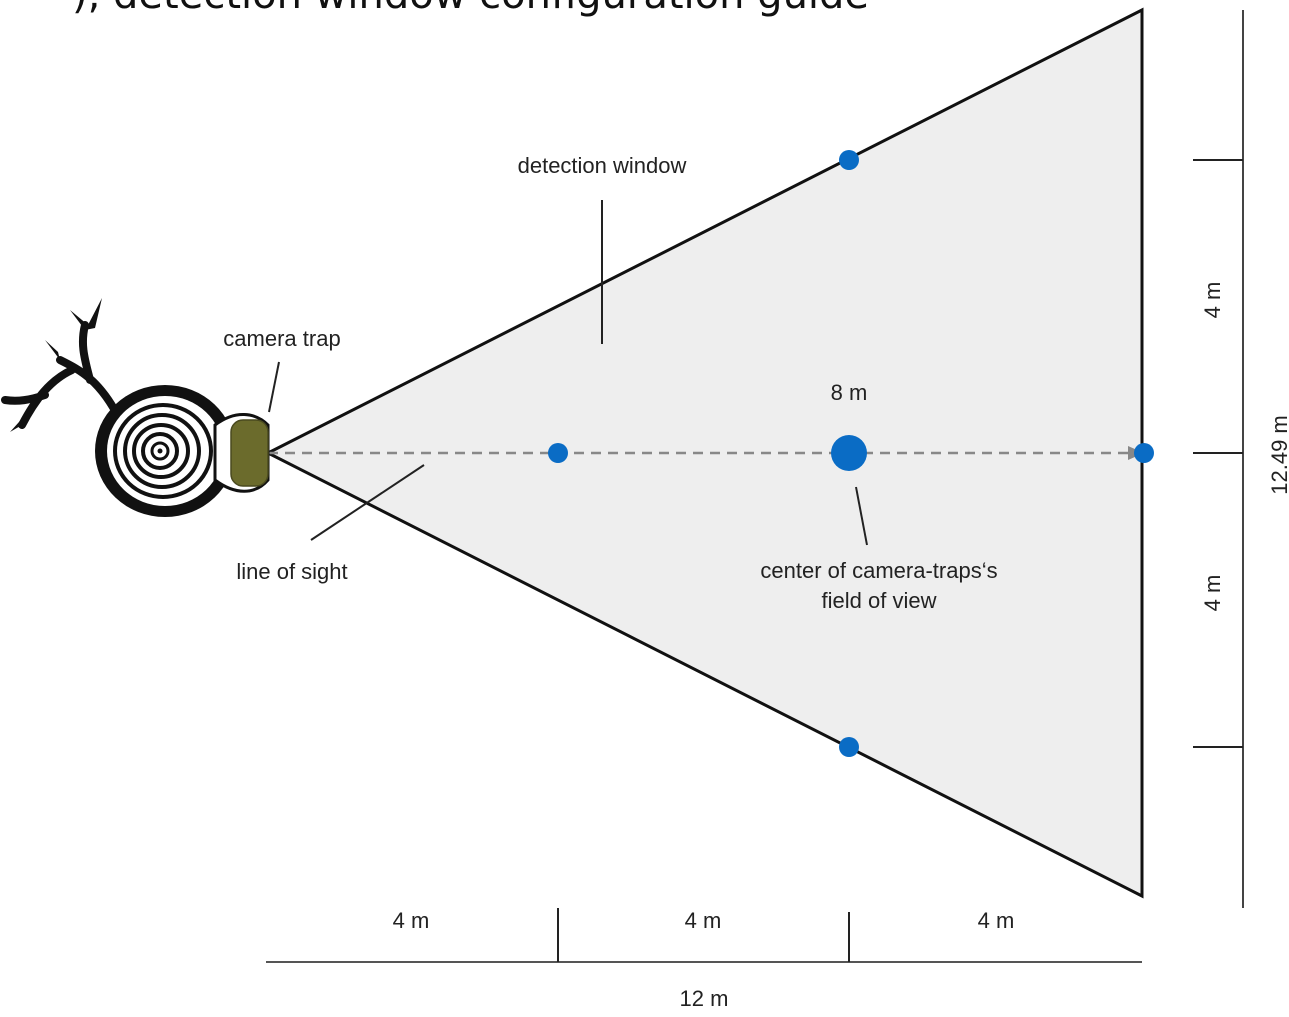  What do you see at coordinates (1212, 593) in the screenshot?
I see `right-segment-2-label: 4 m` at bounding box center [1212, 593].